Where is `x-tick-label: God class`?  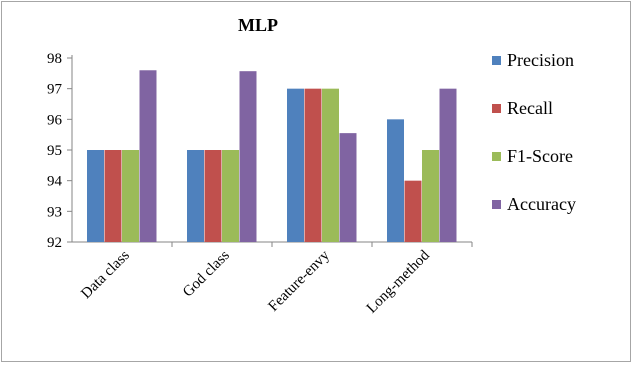
x-tick-label: God class is located at coordinates (206, 273).